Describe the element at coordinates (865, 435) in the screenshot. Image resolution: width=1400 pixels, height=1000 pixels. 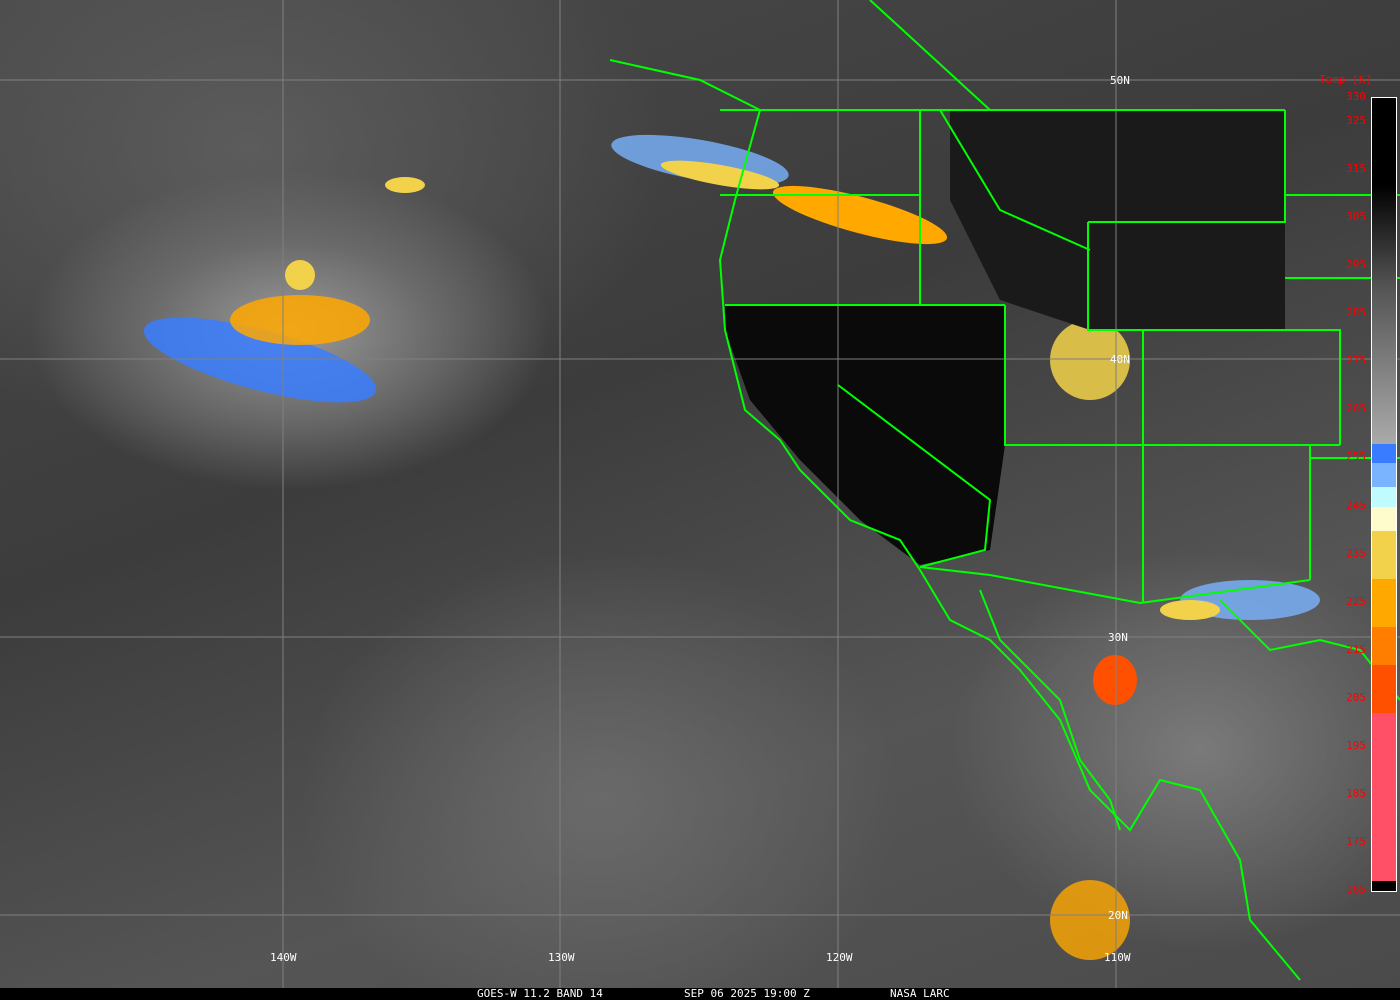
I see `california-land` at that location.